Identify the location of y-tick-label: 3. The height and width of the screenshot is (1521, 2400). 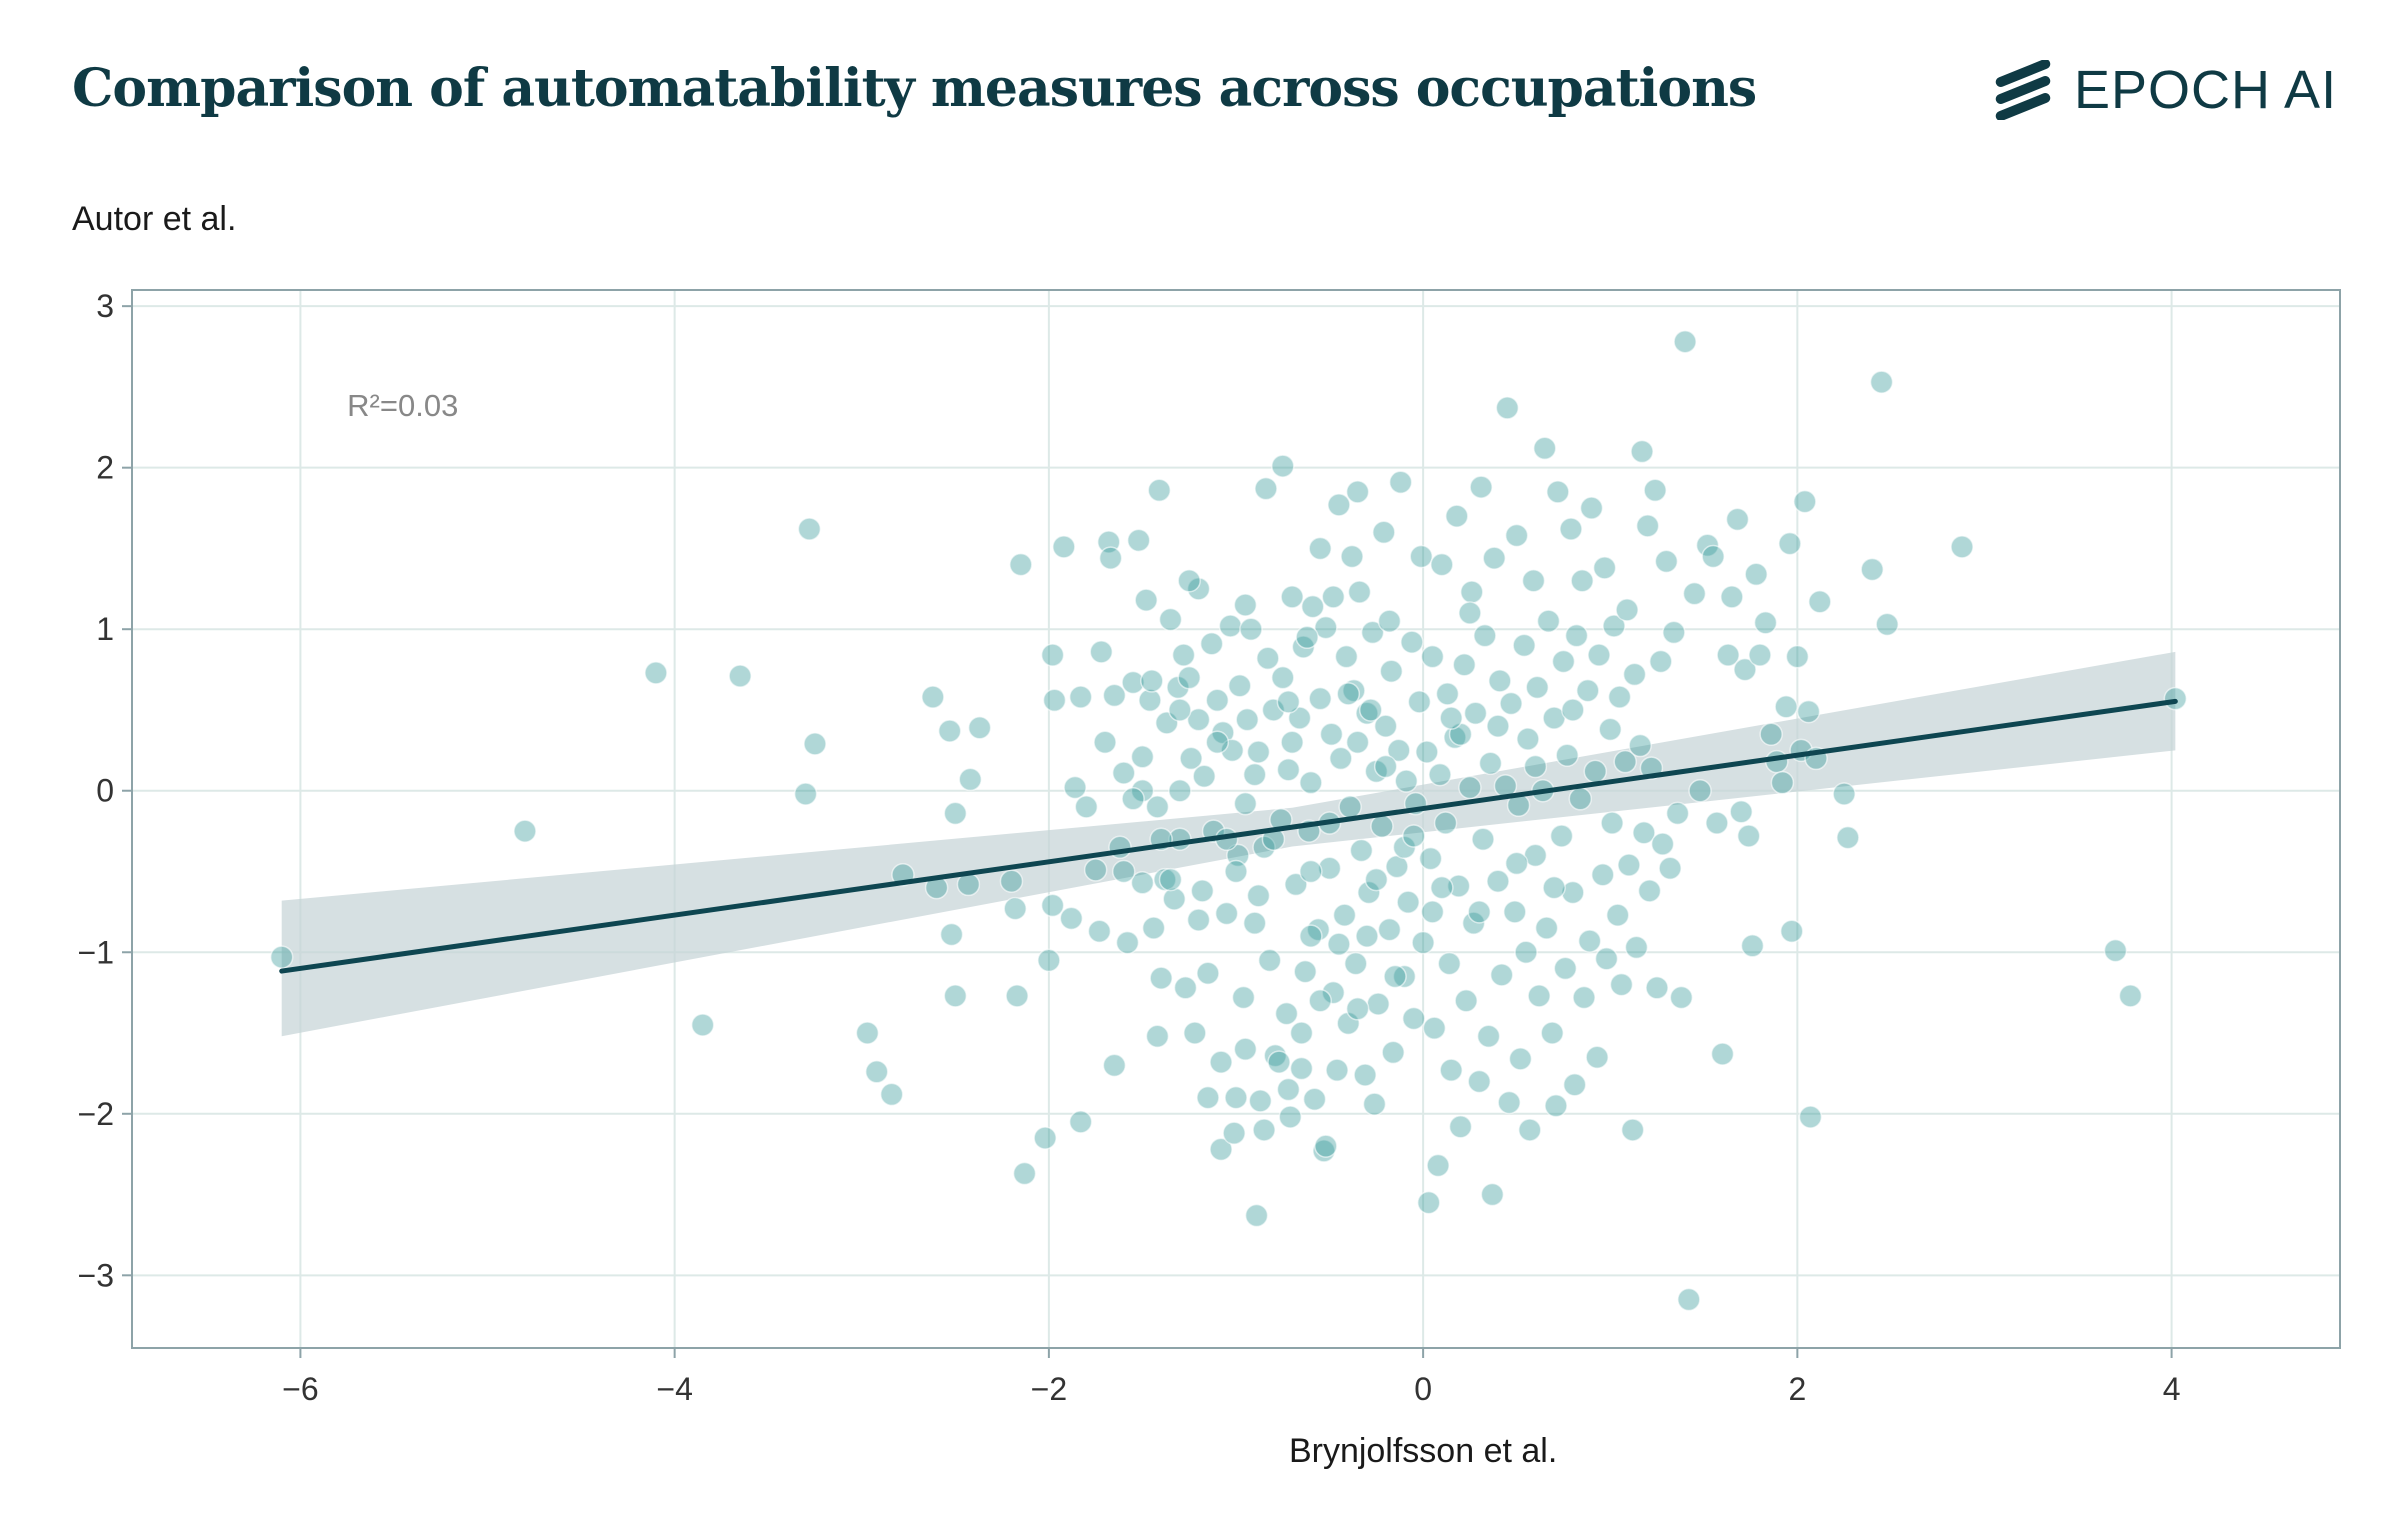
(105, 306).